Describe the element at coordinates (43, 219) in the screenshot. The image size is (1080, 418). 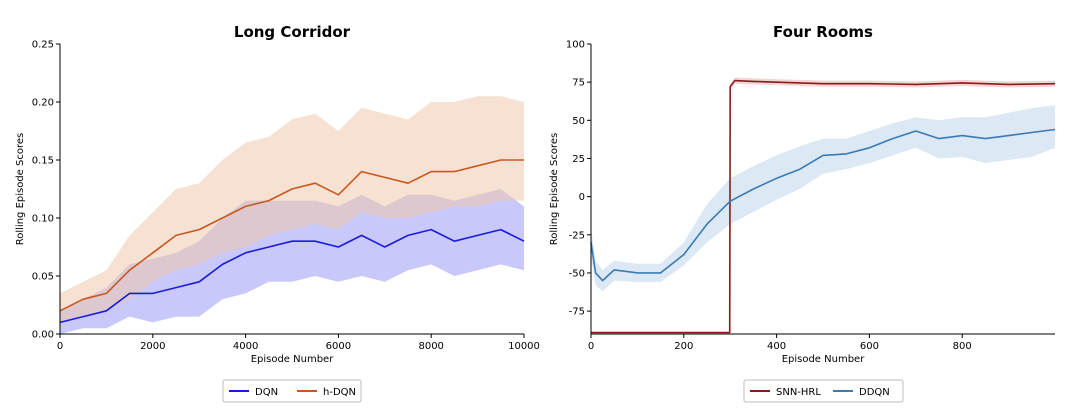
I see `y-tick-label: 0.10` at that location.